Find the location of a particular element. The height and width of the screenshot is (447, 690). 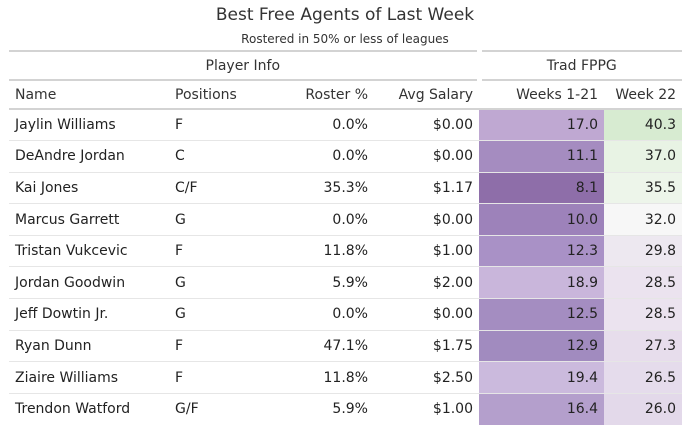

cell-weeks-1-21: 19.4 is located at coordinates (542, 377).